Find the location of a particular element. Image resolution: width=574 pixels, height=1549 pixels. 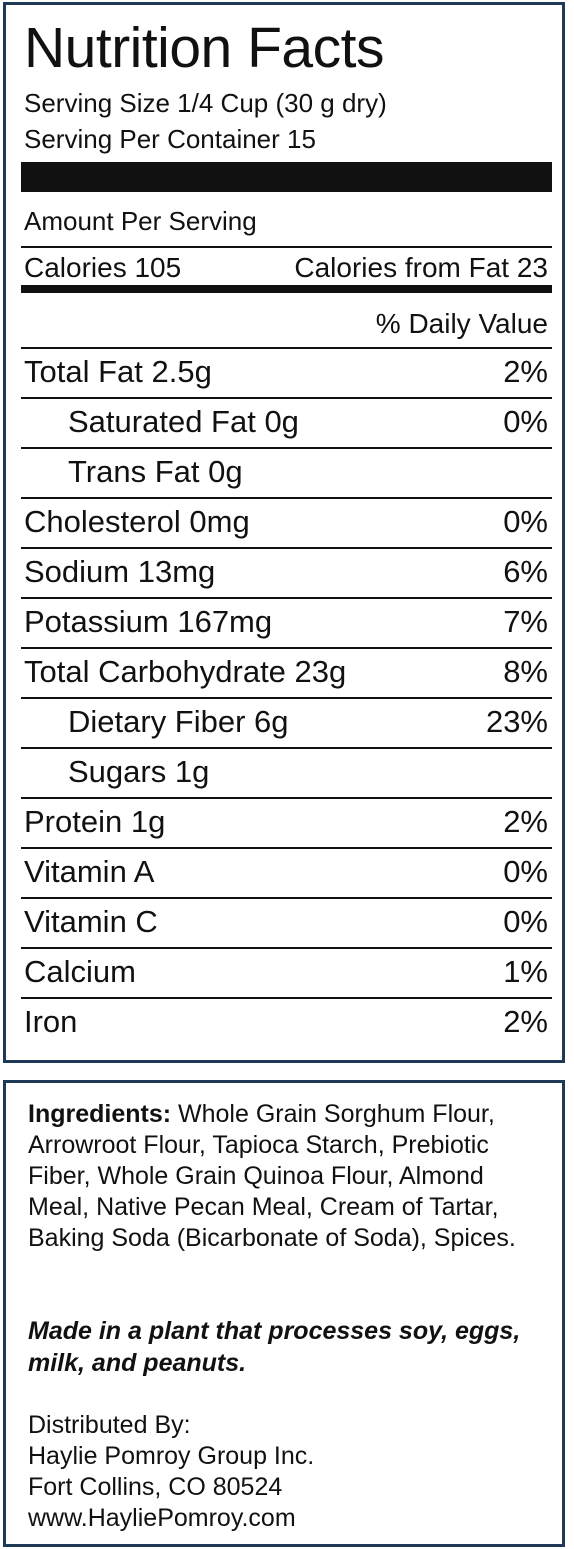

thick-divider is located at coordinates (286, 177).